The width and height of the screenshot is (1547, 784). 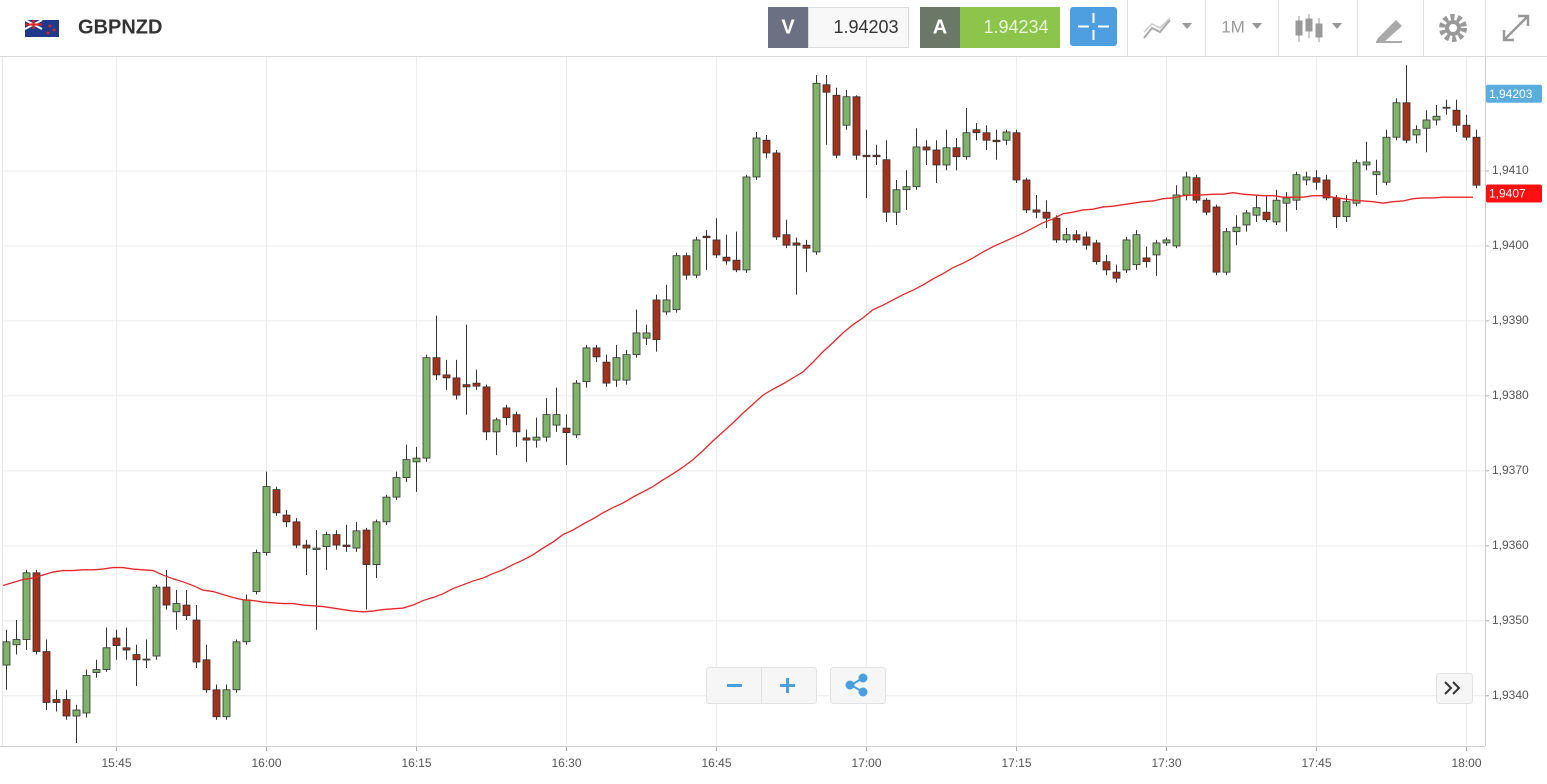 I want to click on bid-button, so click(x=788, y=27).